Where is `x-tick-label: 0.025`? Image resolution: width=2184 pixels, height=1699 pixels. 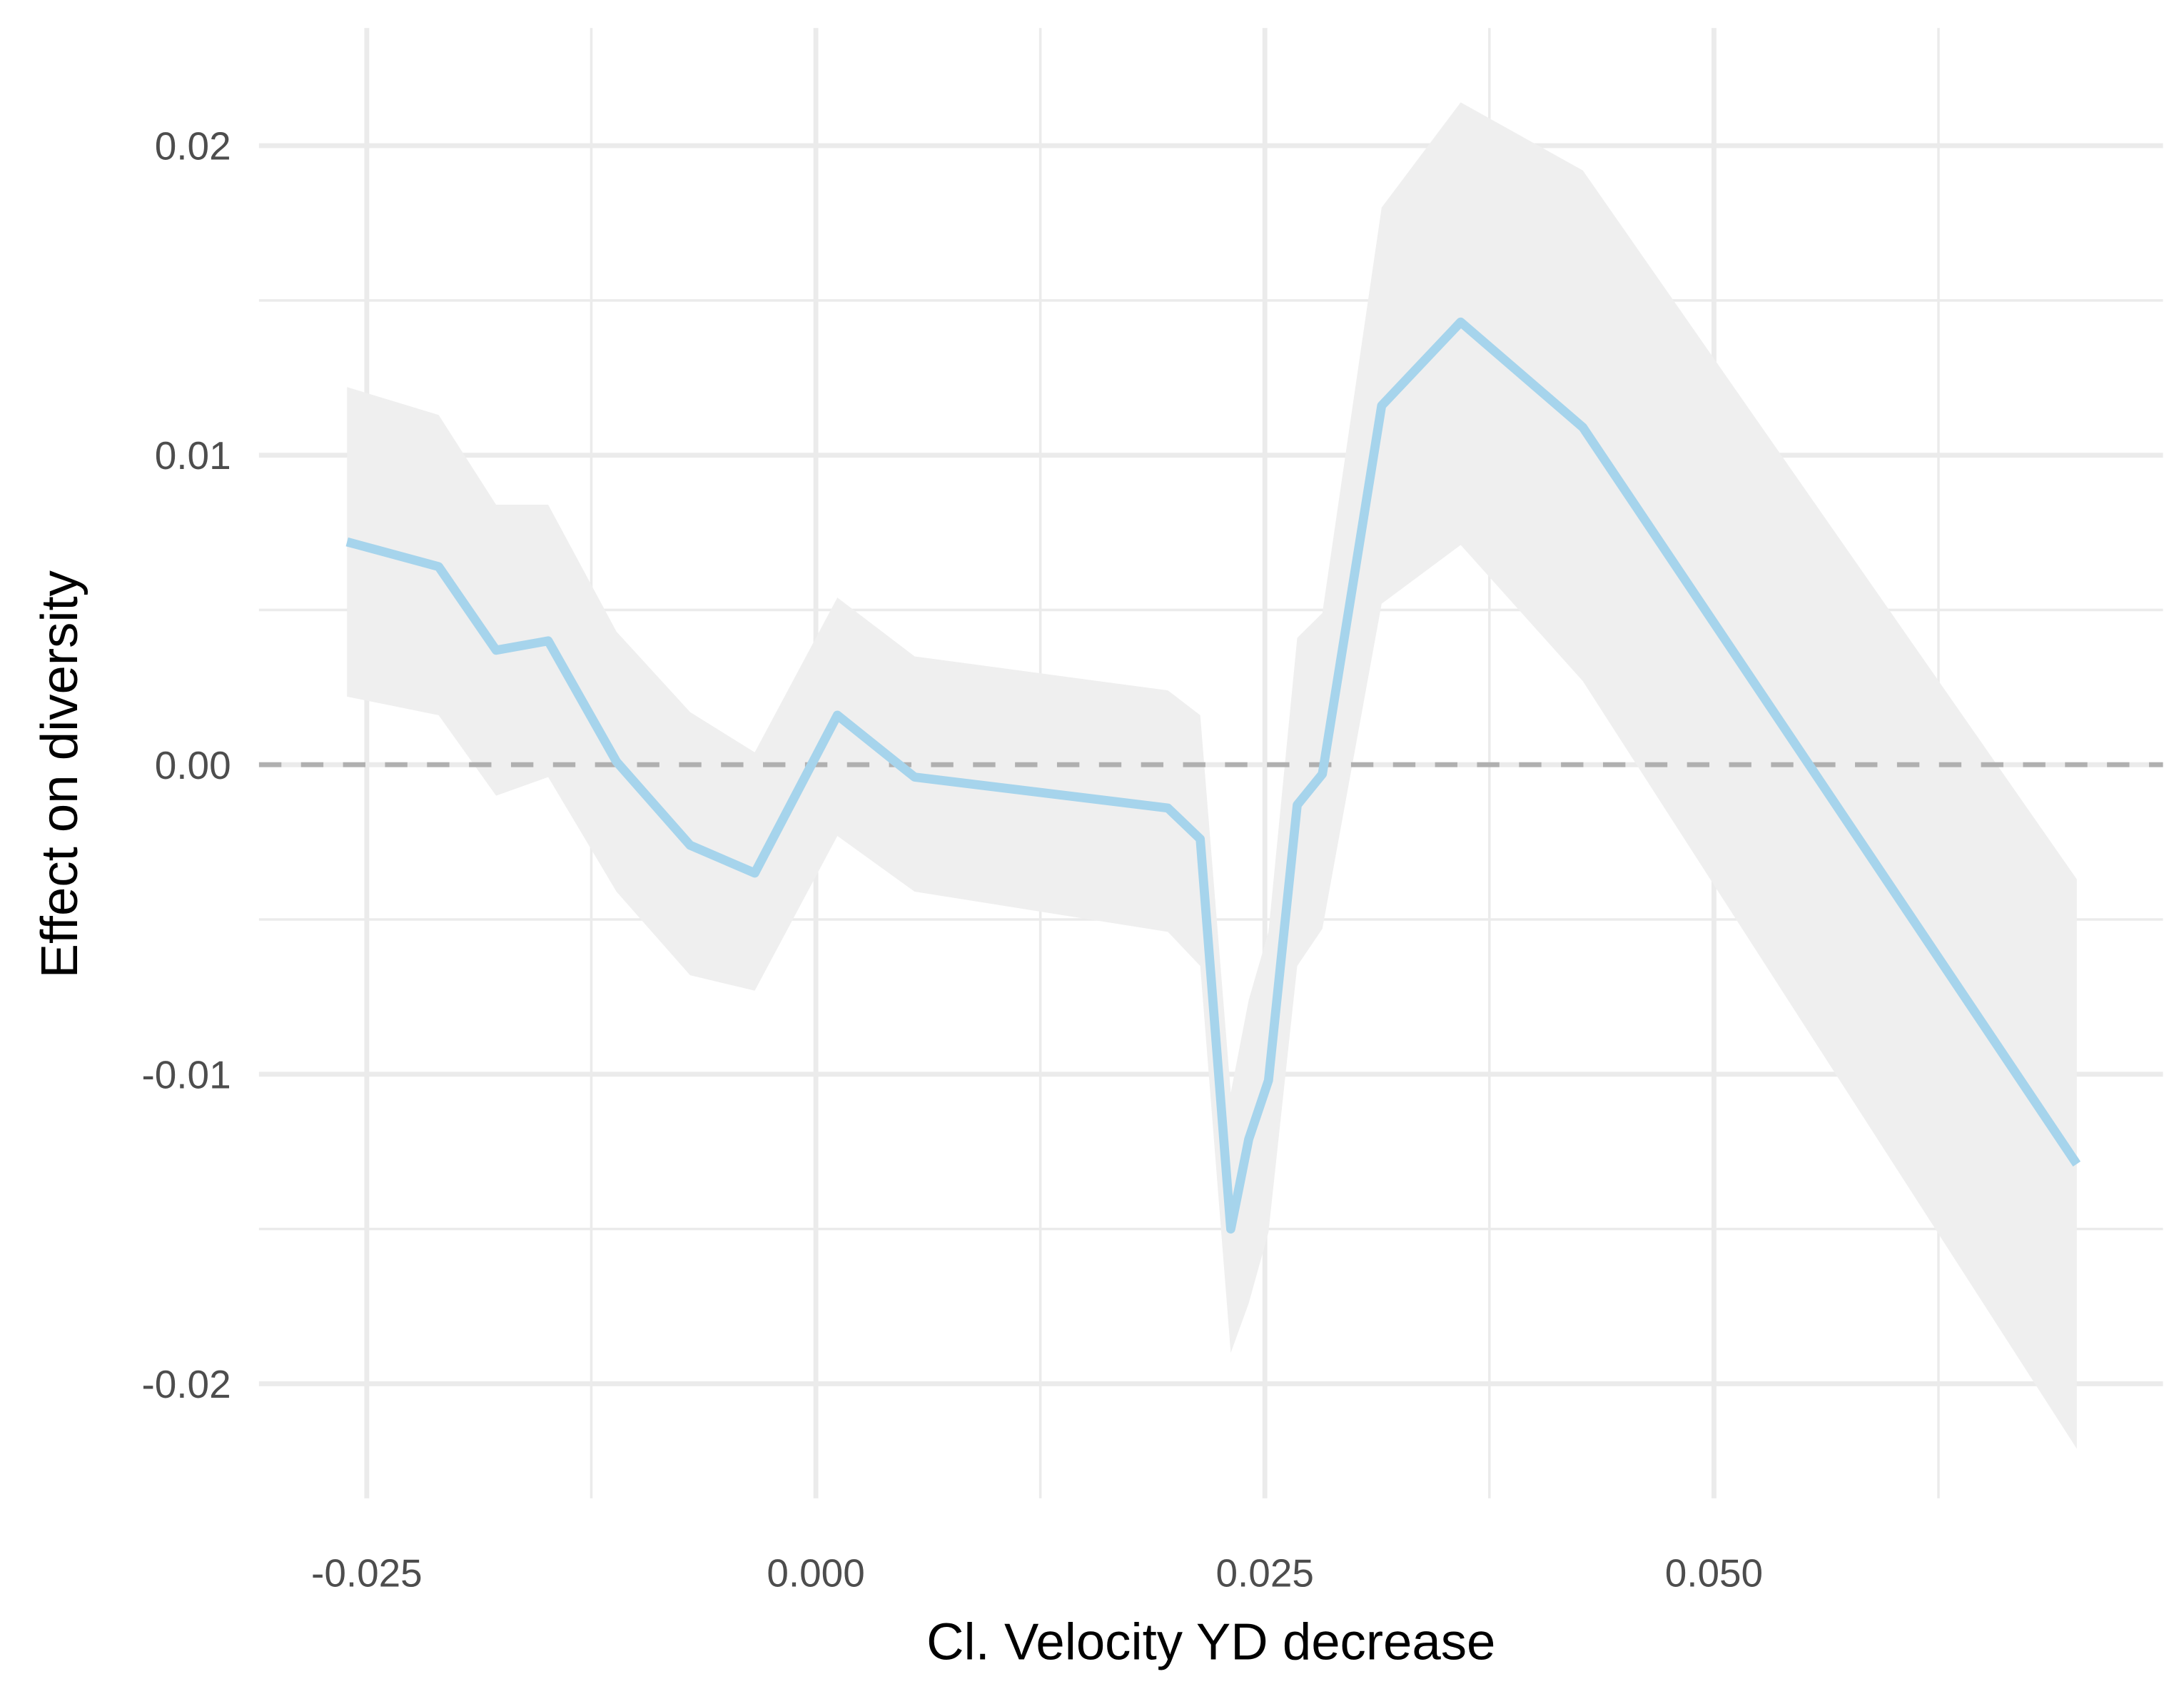 x-tick-label: 0.025 is located at coordinates (1265, 1573).